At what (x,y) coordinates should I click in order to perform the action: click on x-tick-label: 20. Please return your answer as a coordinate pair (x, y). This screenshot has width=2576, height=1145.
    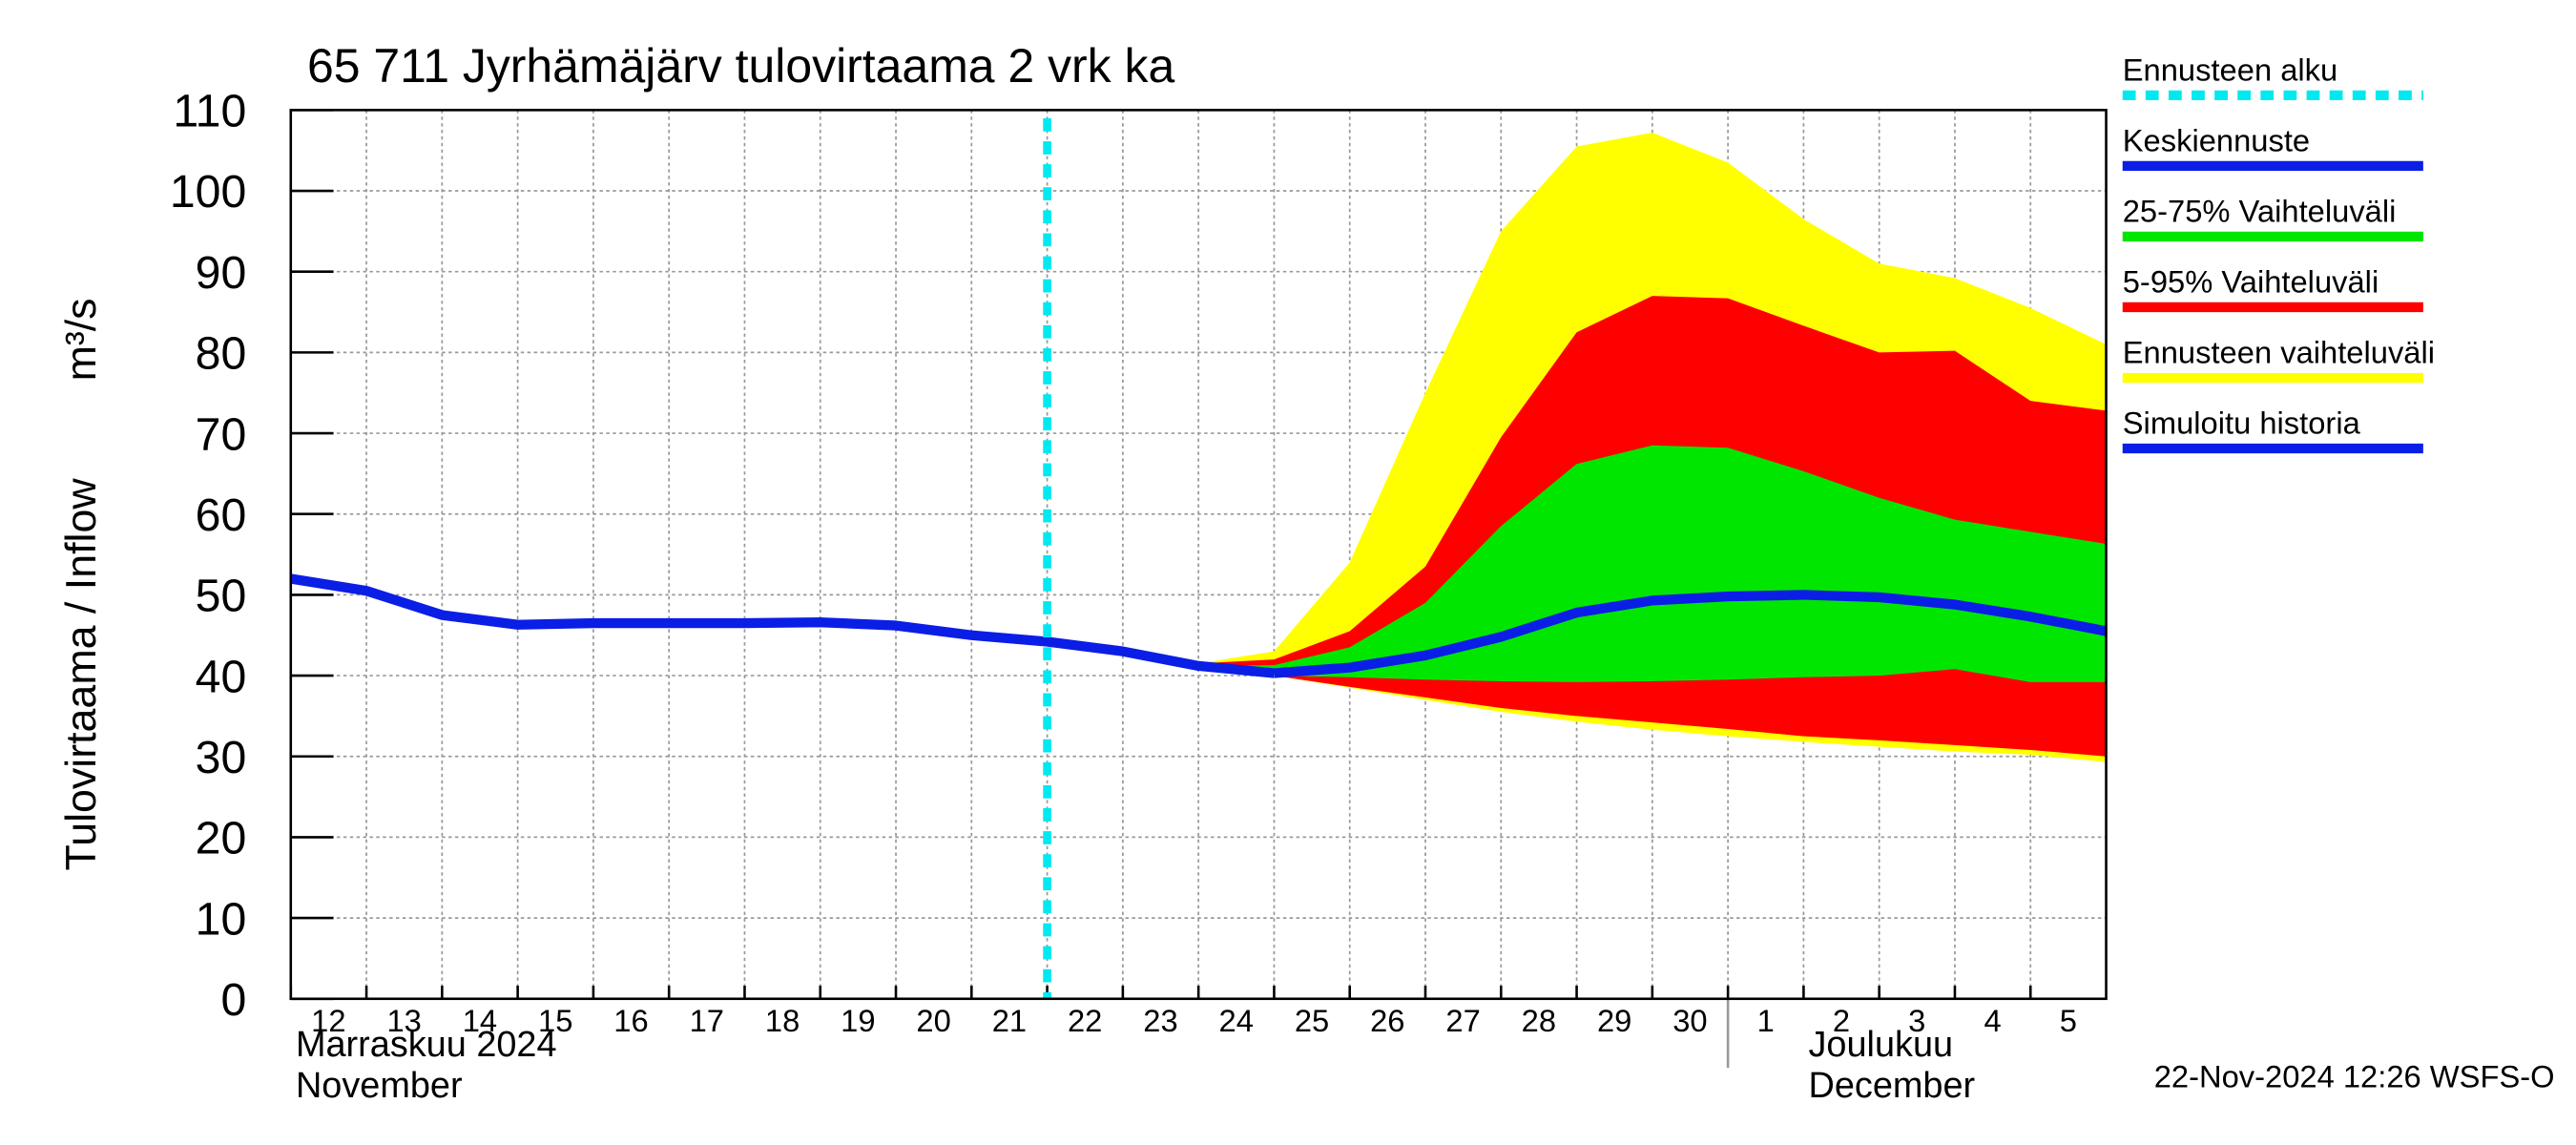
    Looking at the image, I should click on (933, 1021).